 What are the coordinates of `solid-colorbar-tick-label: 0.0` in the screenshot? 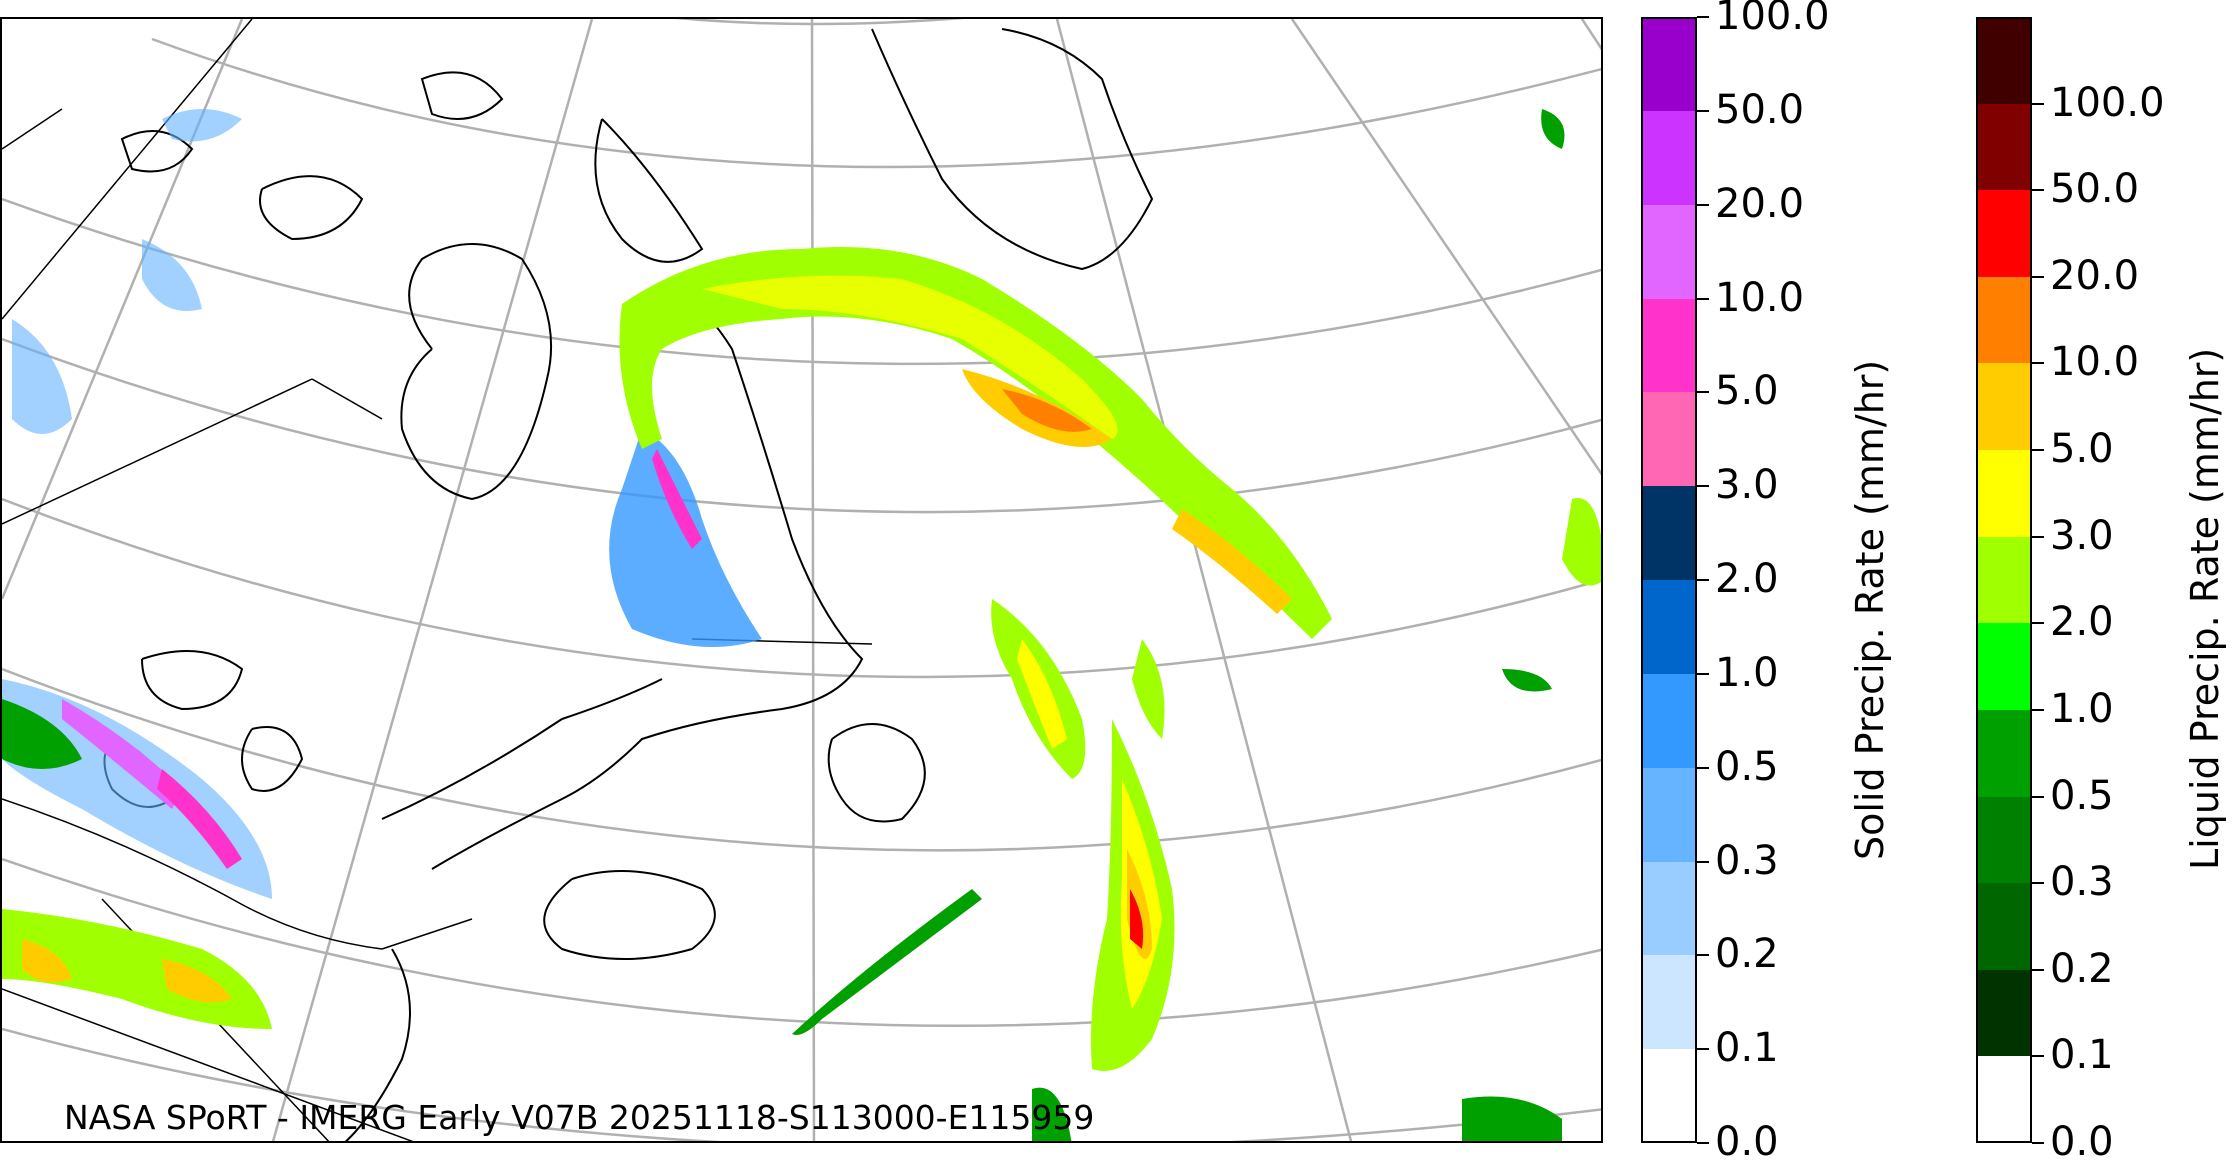 It's located at (1747, 1142).